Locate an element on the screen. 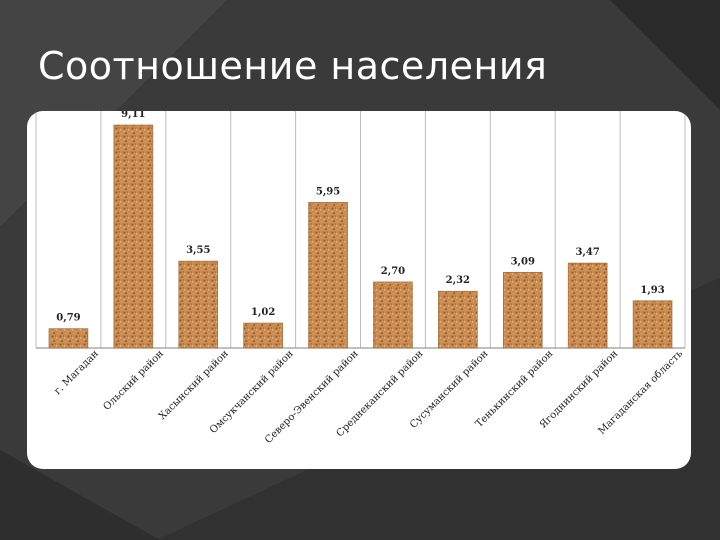 Image resolution: width=720 pixels, height=540 pixels. corner-decoration is located at coordinates (665, 55).